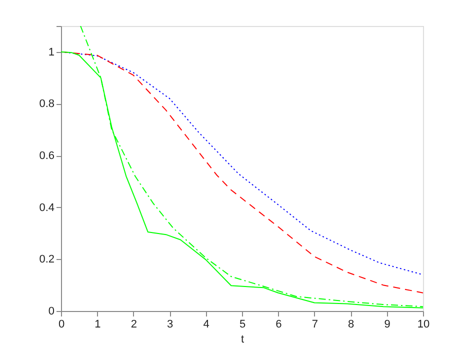 The height and width of the screenshot is (350, 467). What do you see at coordinates (46, 208) in the screenshot?
I see `y-tick-label: 0.4` at bounding box center [46, 208].